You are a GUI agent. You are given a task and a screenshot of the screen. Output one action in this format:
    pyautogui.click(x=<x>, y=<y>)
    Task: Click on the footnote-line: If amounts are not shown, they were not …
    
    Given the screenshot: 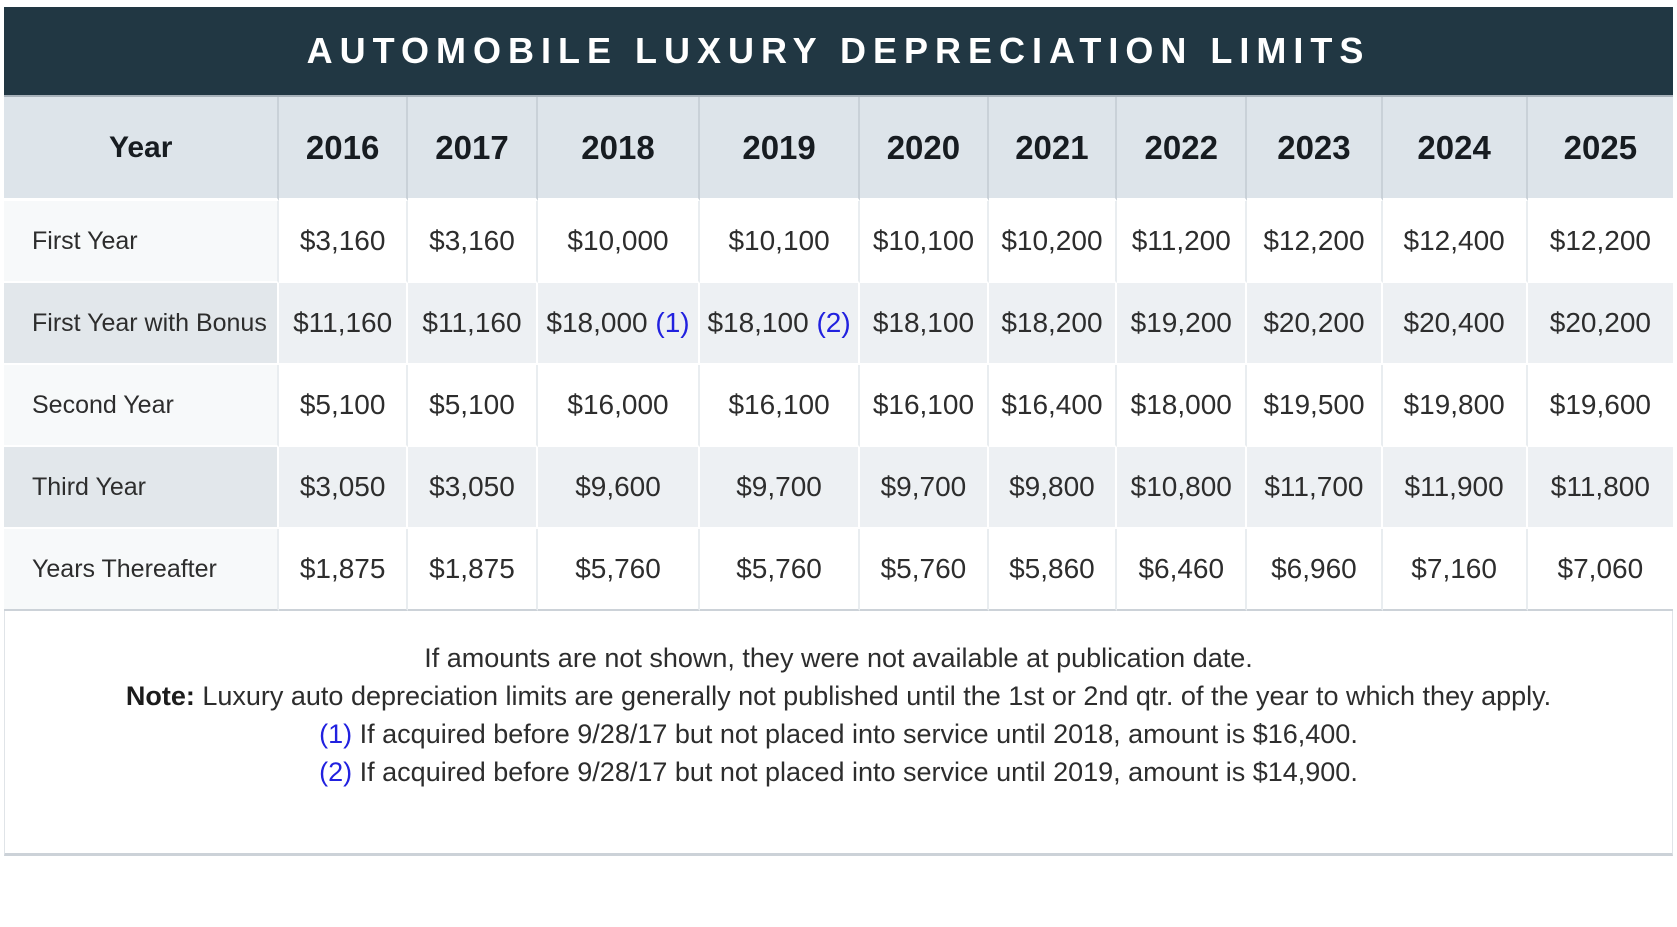 What is the action you would take?
    pyautogui.click(x=838, y=658)
    